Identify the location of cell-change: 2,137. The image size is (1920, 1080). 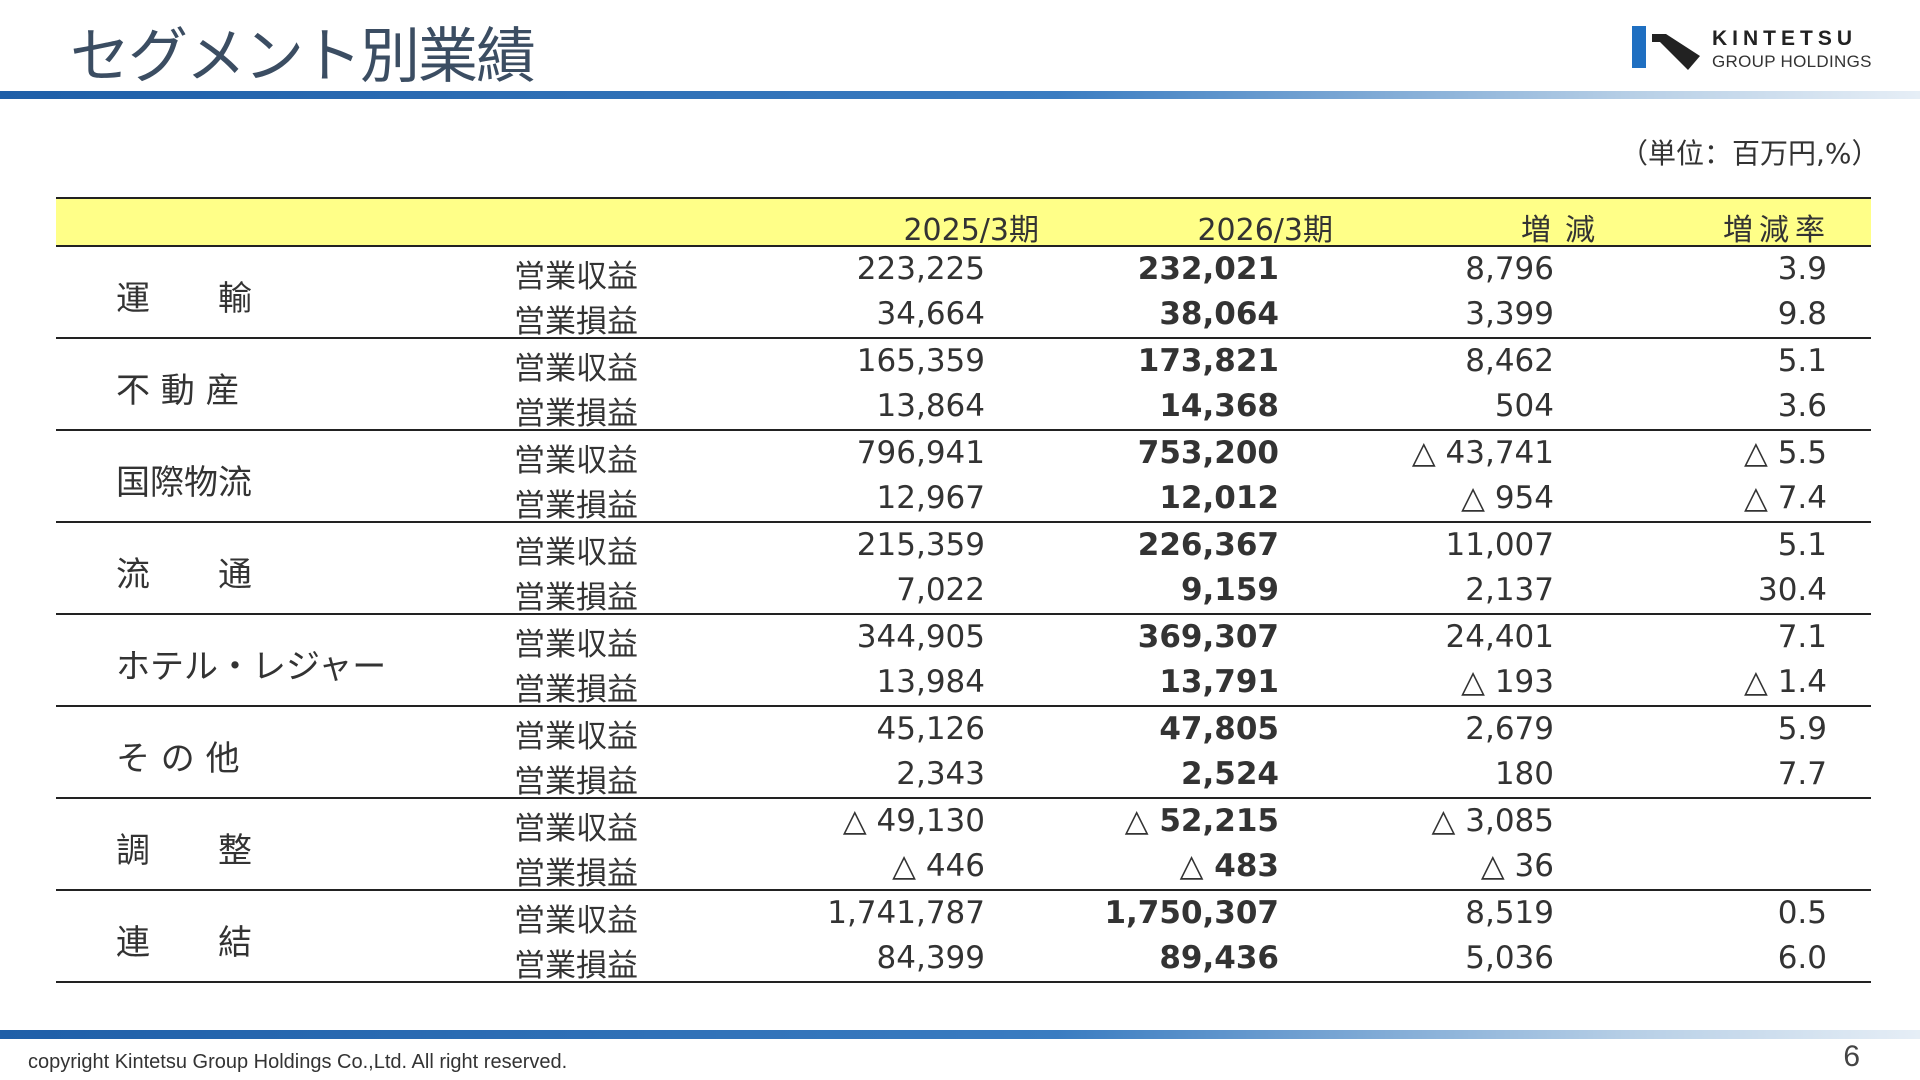
(1509, 590).